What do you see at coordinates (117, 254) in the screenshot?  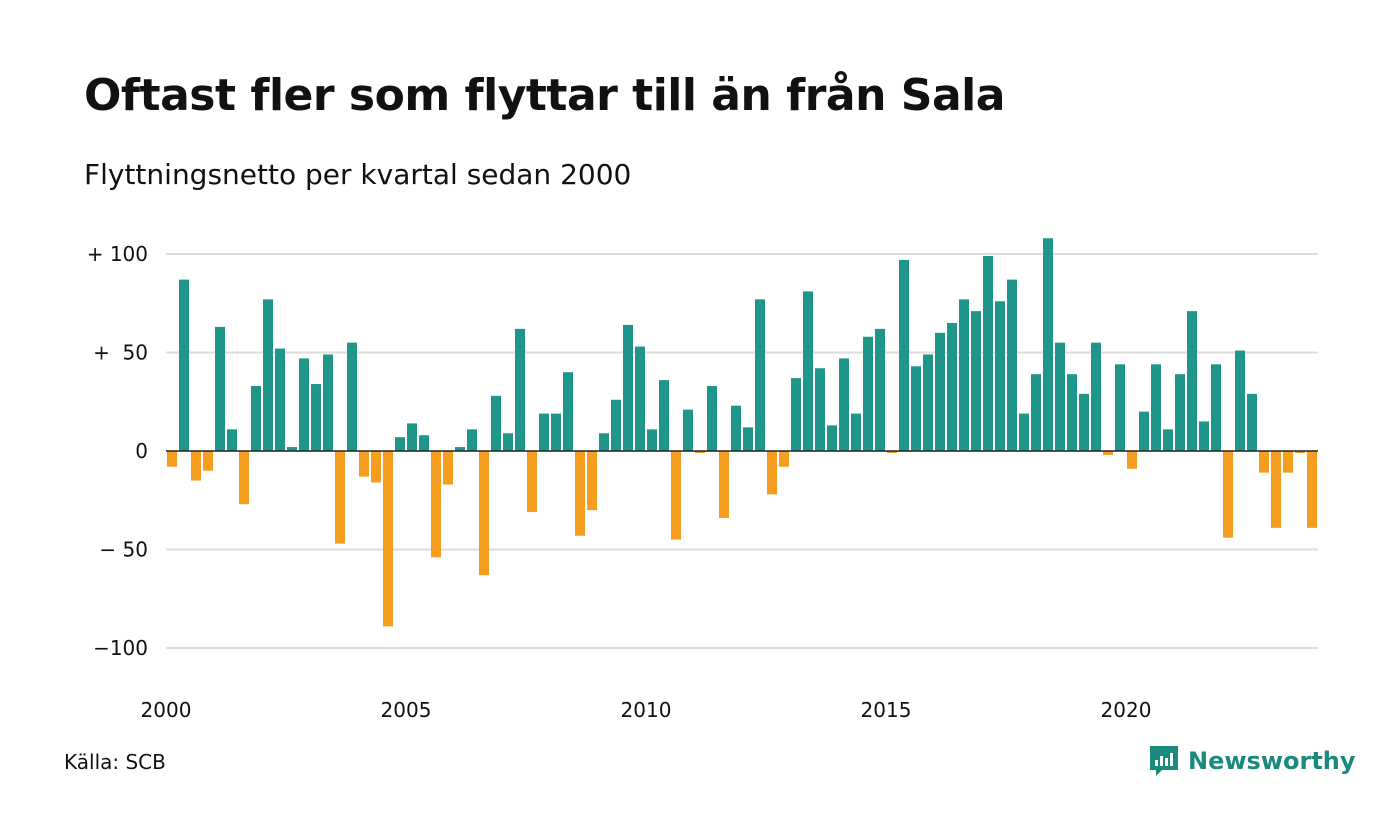 I see `y-tick-label: + 100` at bounding box center [117, 254].